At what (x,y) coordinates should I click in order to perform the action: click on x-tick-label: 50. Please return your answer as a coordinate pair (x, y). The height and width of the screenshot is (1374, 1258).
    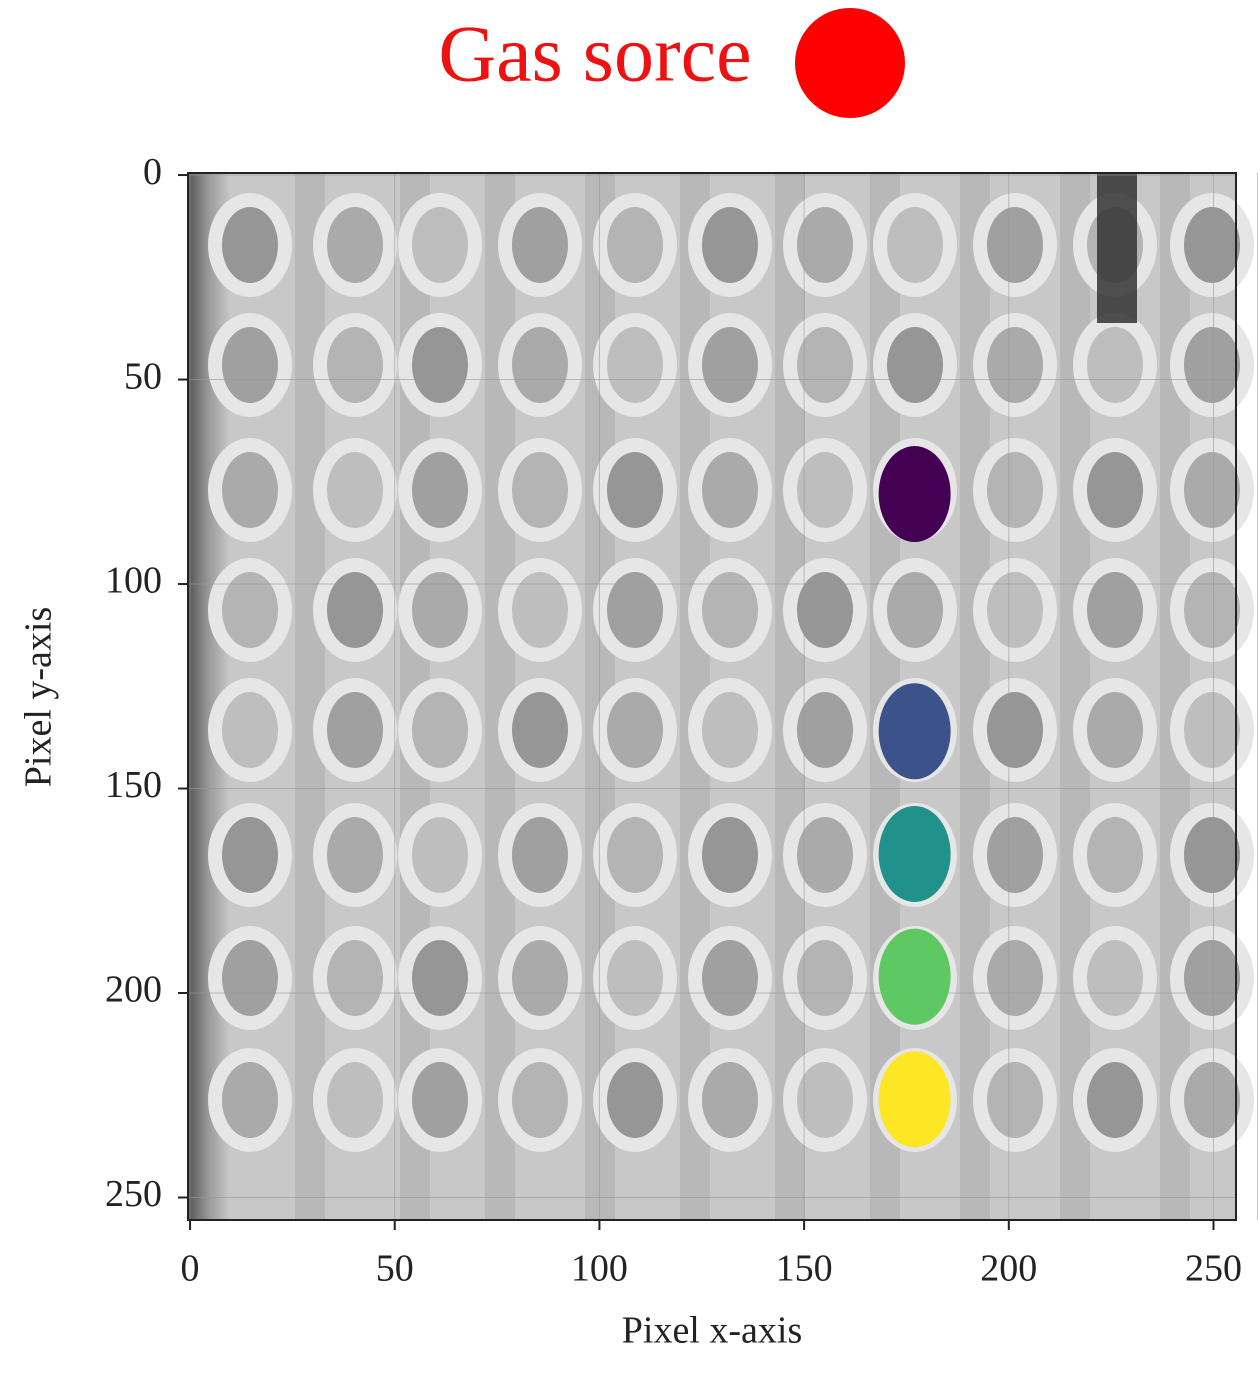
    Looking at the image, I should click on (395, 1269).